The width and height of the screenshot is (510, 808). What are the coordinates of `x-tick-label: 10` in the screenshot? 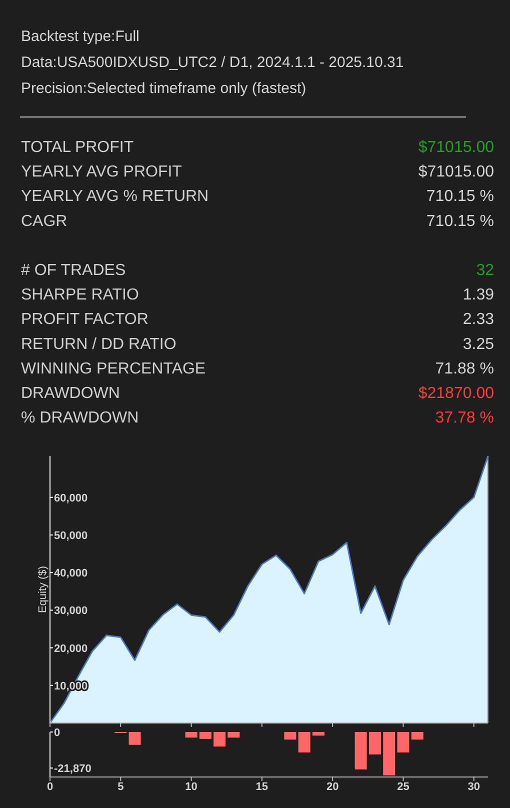 It's located at (191, 787).